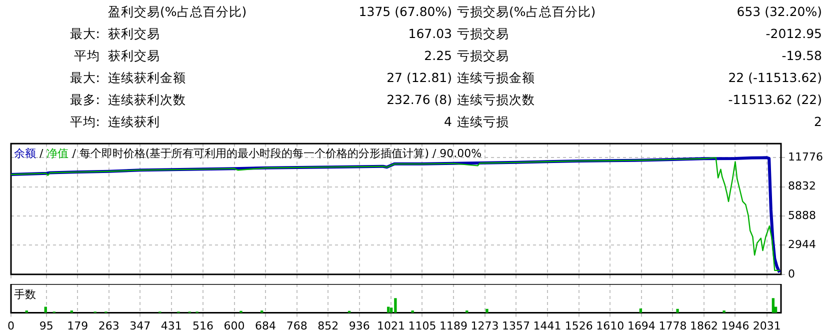 The width and height of the screenshot is (830, 336). Describe the element at coordinates (578, 325) in the screenshot. I see `x-tick-label: 1526` at that location.